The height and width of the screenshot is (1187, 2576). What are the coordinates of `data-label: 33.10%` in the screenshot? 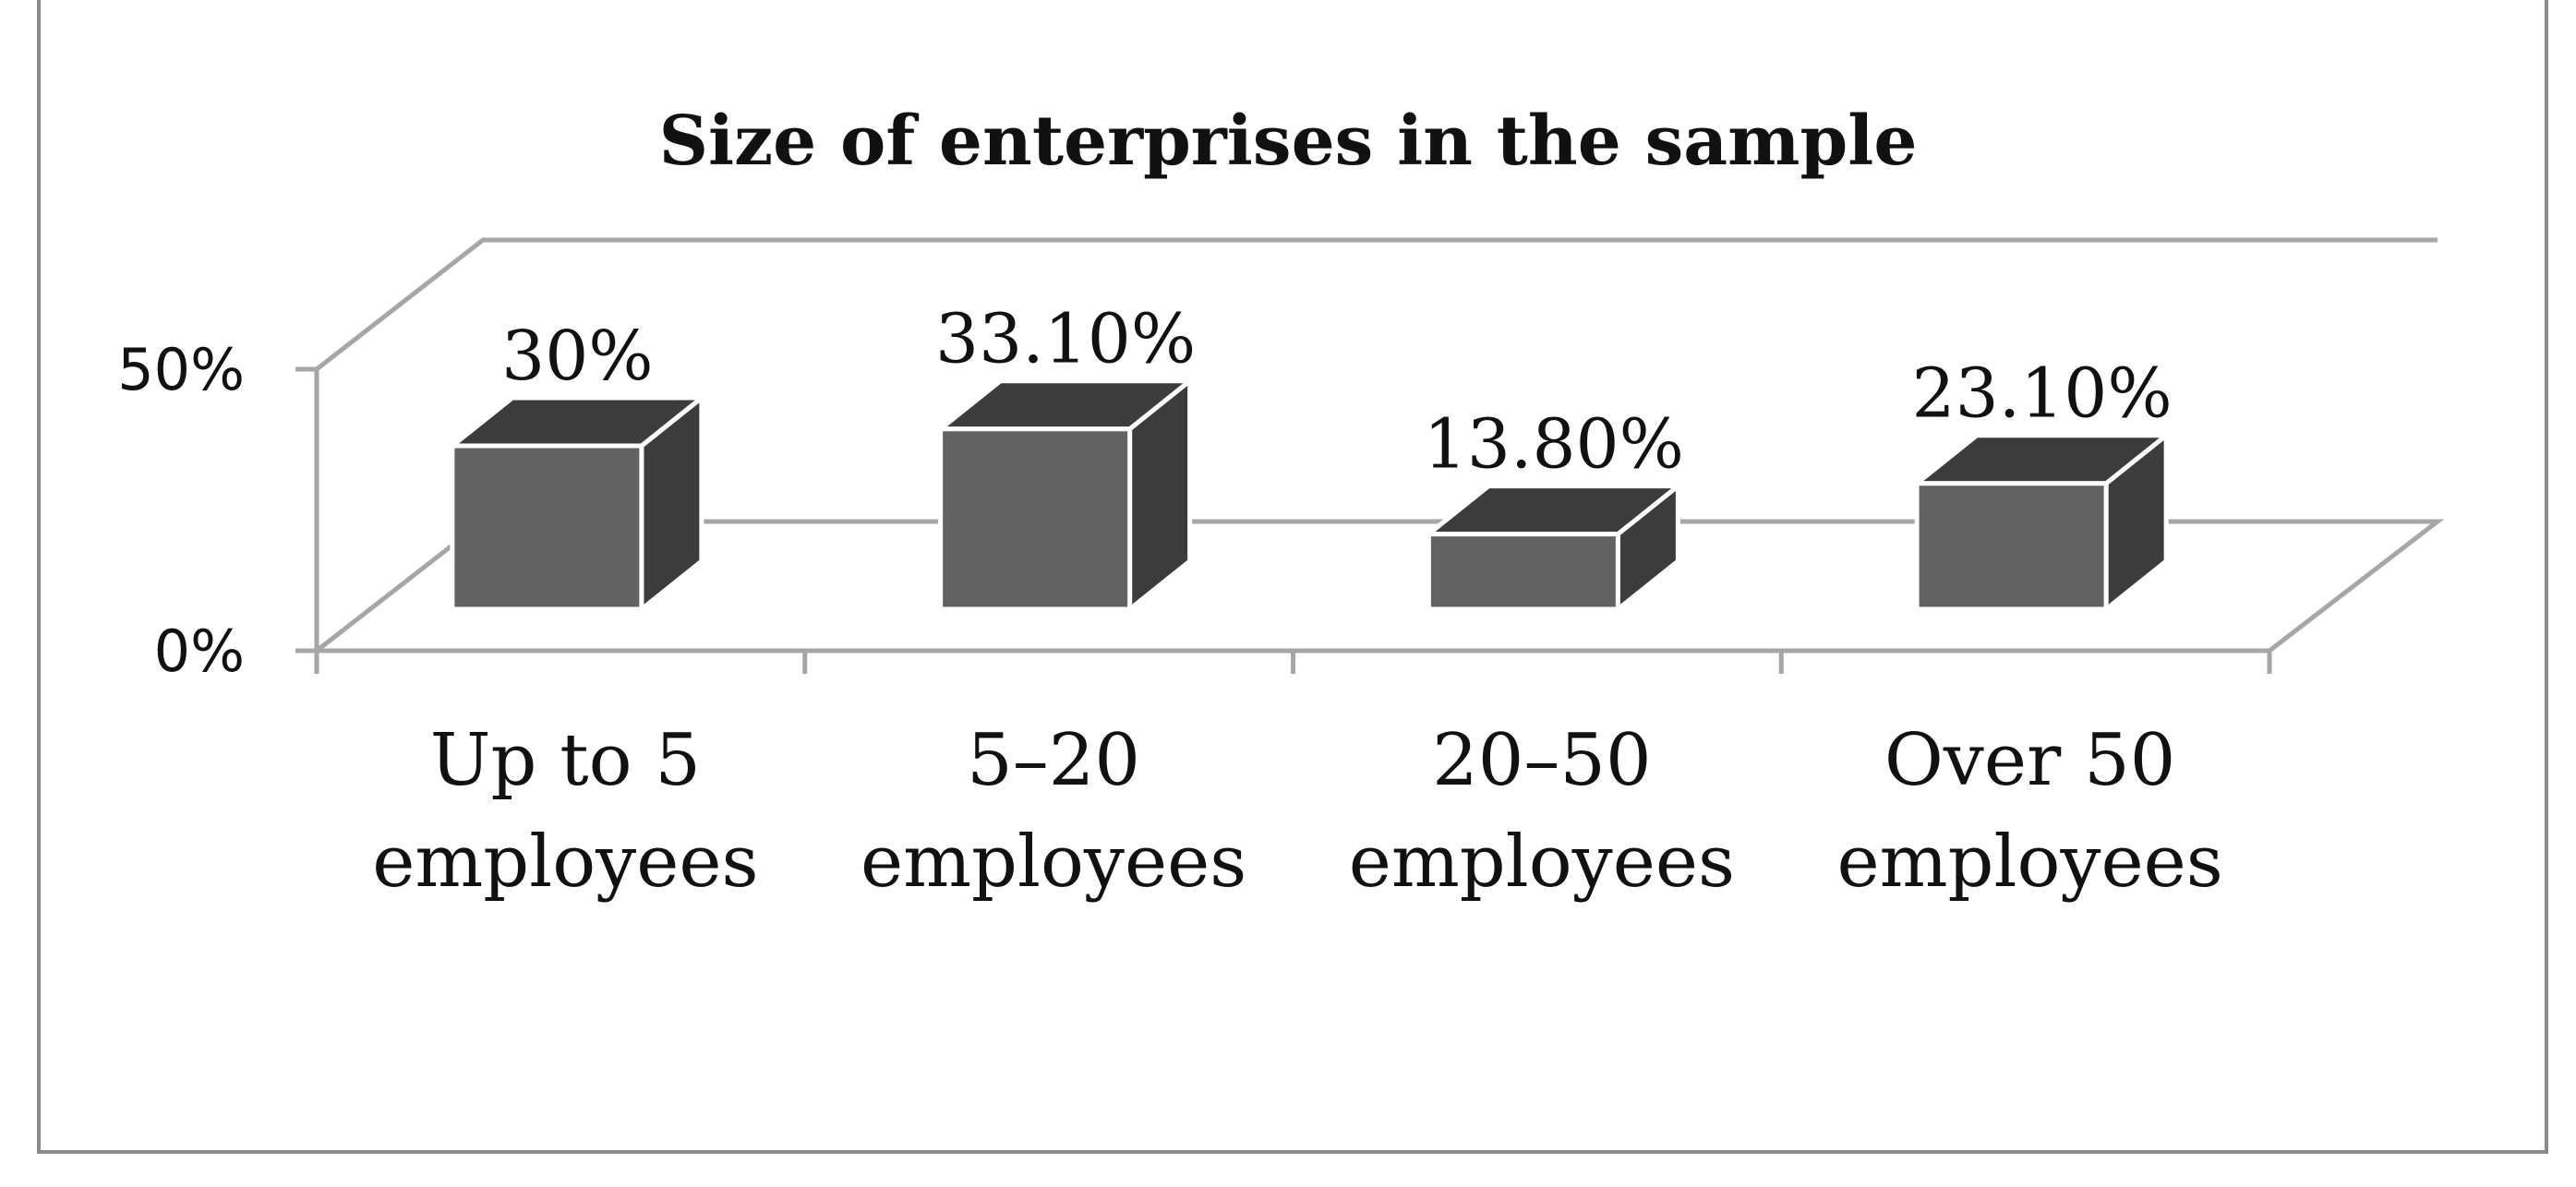 It's located at (1065, 339).